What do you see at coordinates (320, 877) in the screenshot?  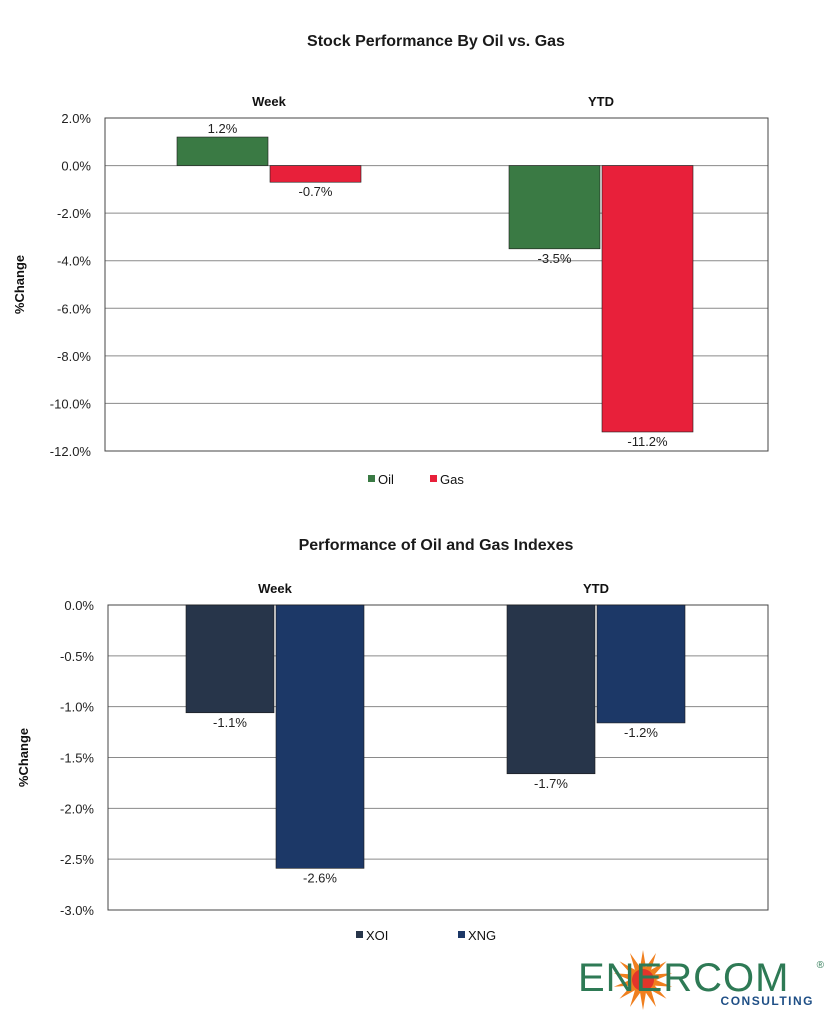 I see `data-label: -2.6%` at bounding box center [320, 877].